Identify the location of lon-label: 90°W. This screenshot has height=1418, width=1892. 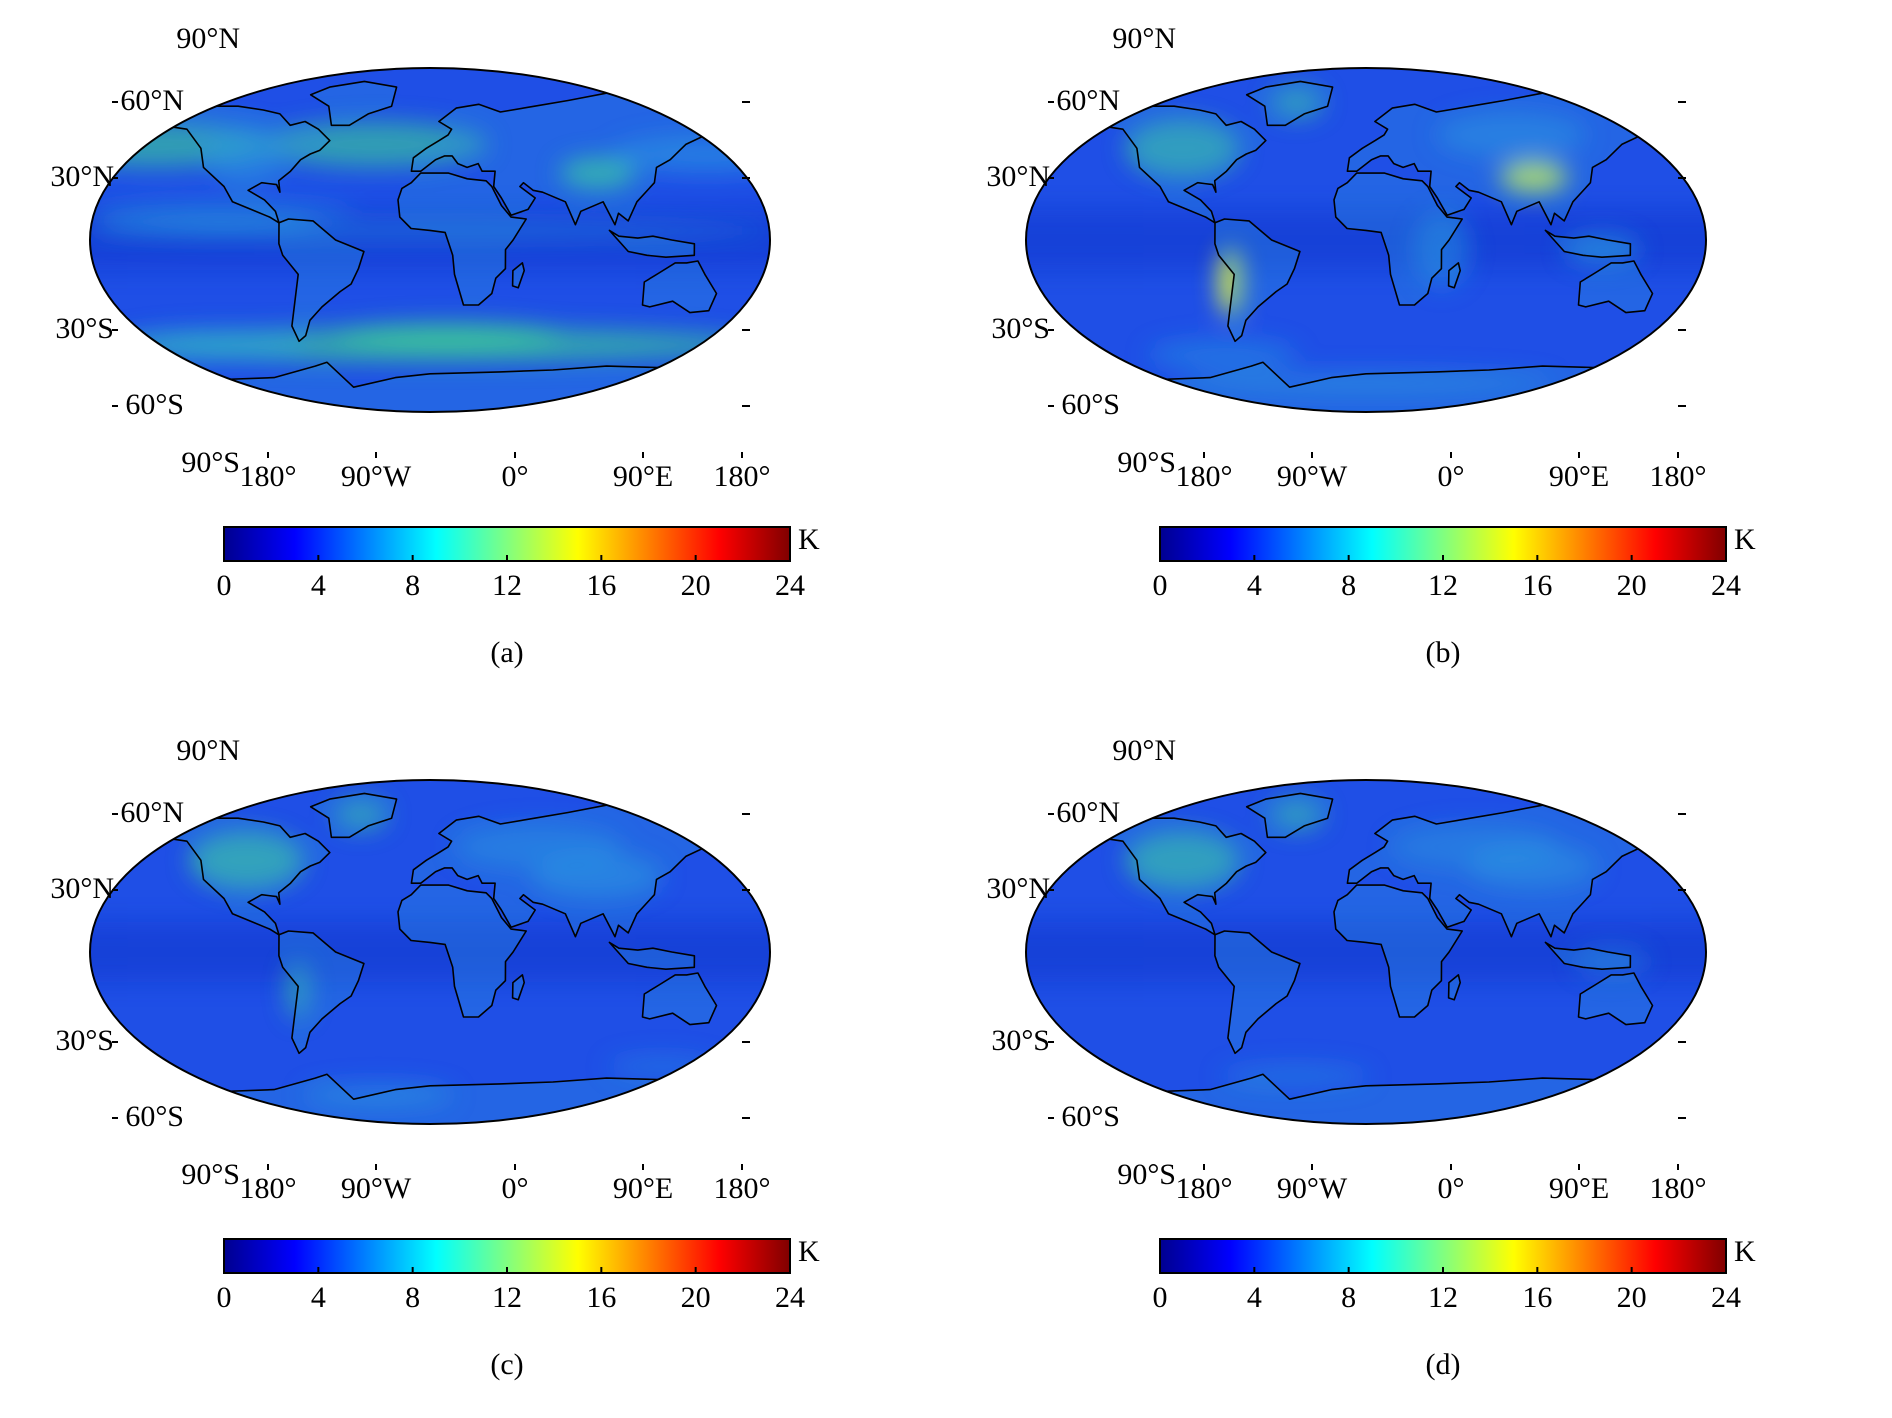
(376, 476).